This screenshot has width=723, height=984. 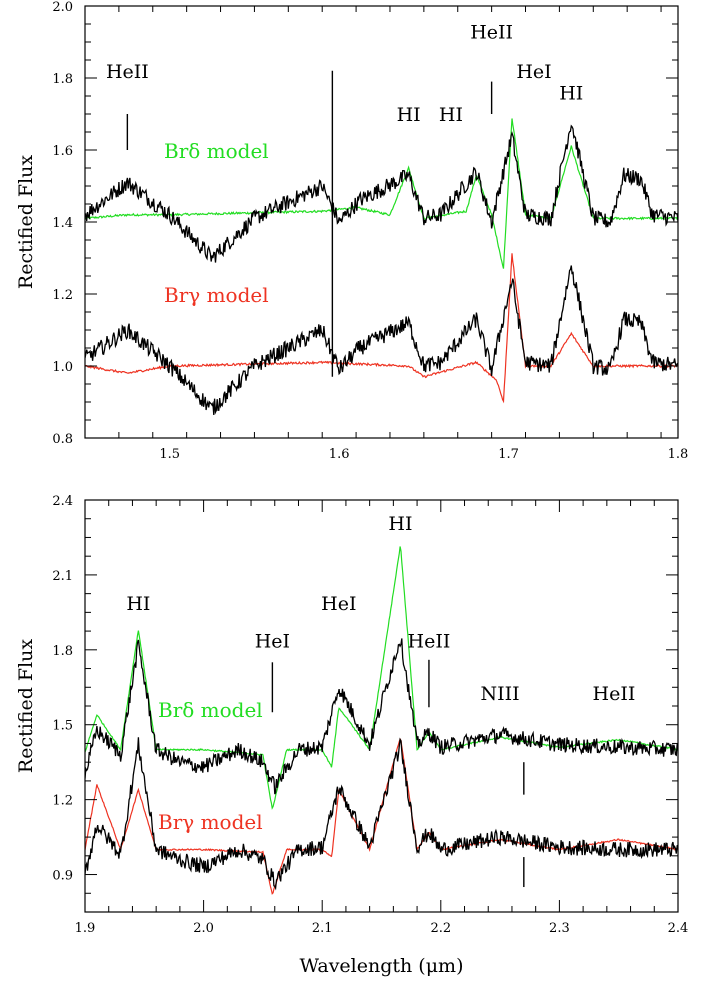 What do you see at coordinates (62, 367) in the screenshot?
I see `y-tick-label: 1.0` at bounding box center [62, 367].